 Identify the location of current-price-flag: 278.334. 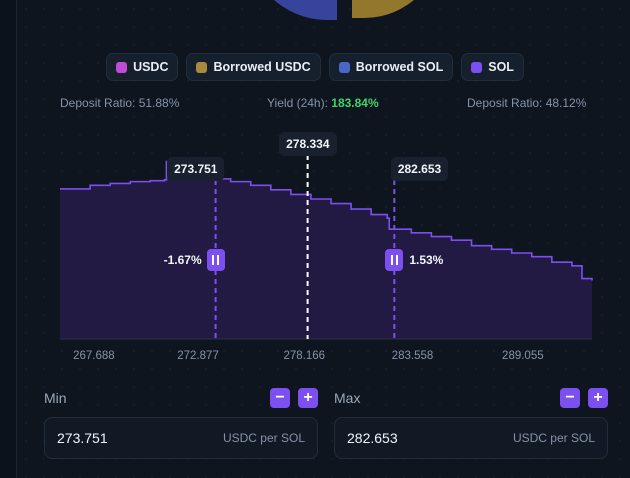
(308, 144).